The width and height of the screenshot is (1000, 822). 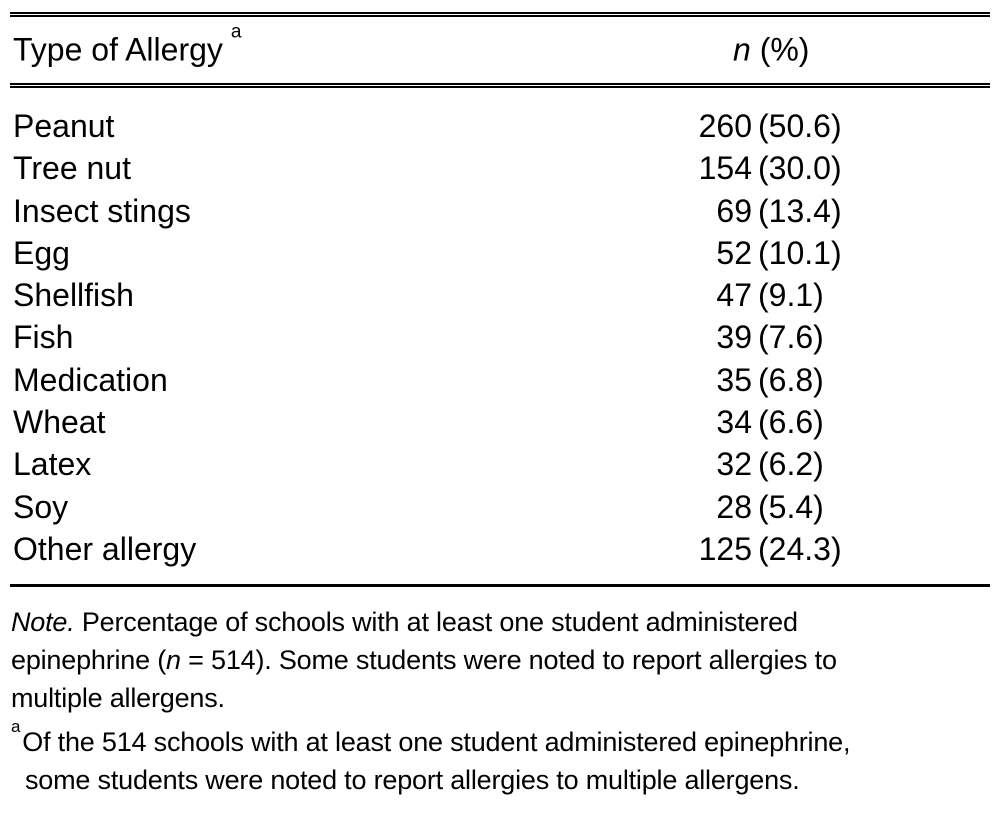 I want to click on column-header-n-italic: n, so click(x=742, y=49).